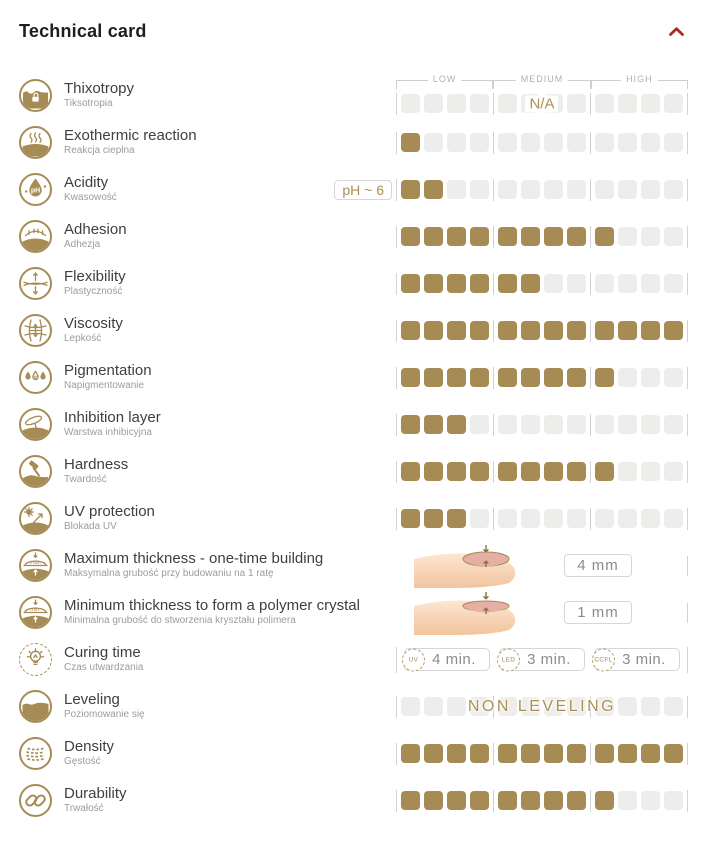  Describe the element at coordinates (207, 330) in the screenshot. I see `viscosity-info: Viscosity Lepkość` at that location.